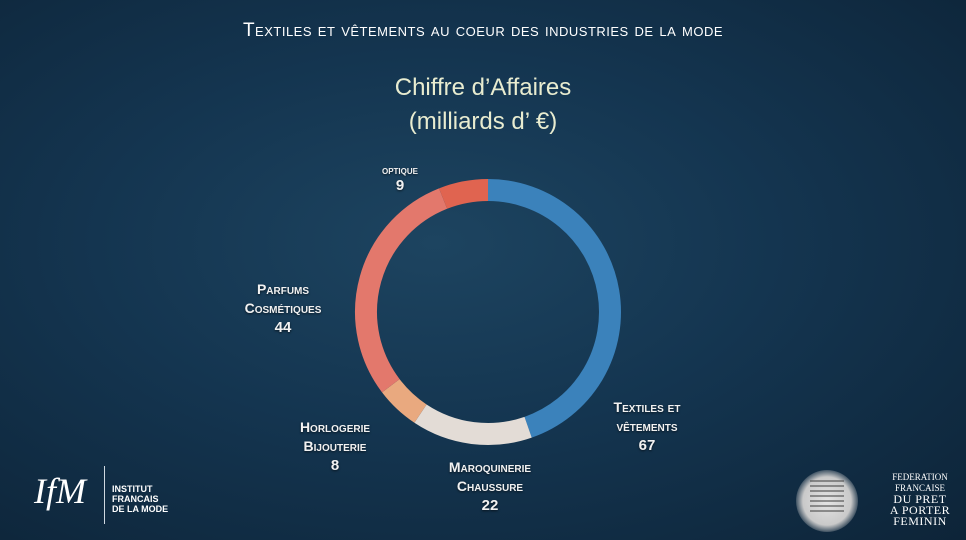  I want to click on ifm-wordmark: INSTITUT FRANCAIS DE LA MODE, so click(140, 499).